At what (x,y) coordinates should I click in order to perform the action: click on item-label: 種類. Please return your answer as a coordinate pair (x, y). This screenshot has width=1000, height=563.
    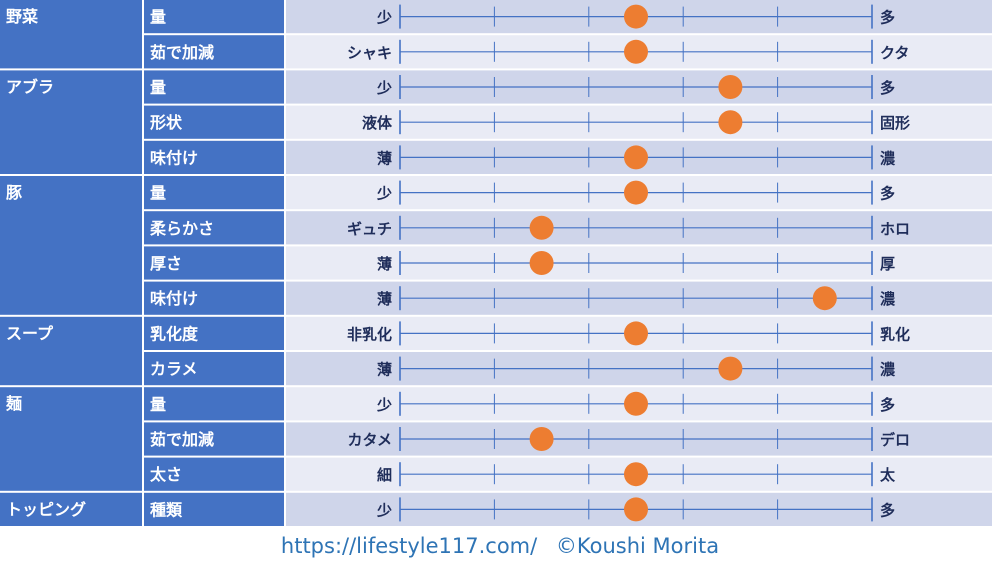
    Looking at the image, I should click on (166, 509).